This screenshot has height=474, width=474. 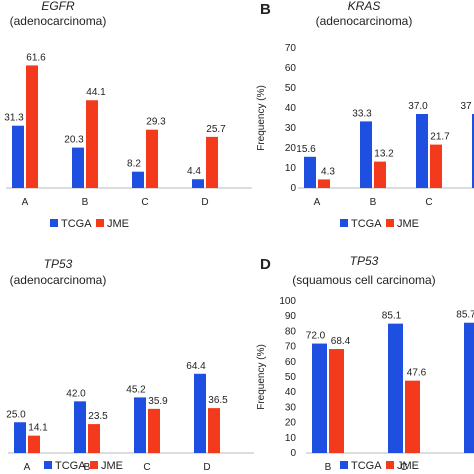 I want to click on data-label: 68.4, so click(x=341, y=341).